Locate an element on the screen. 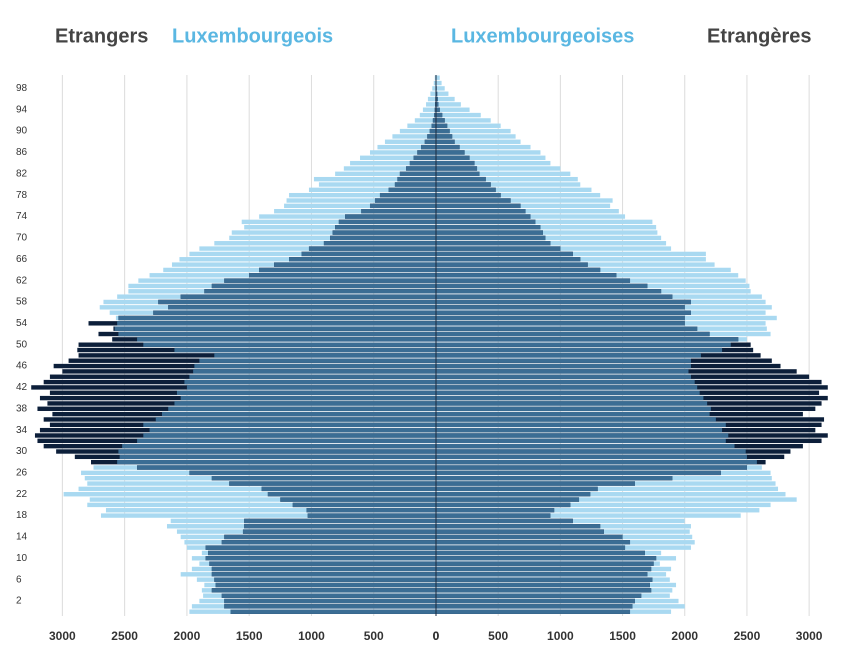  x-tick-label: 1500 is located at coordinates (249, 636).